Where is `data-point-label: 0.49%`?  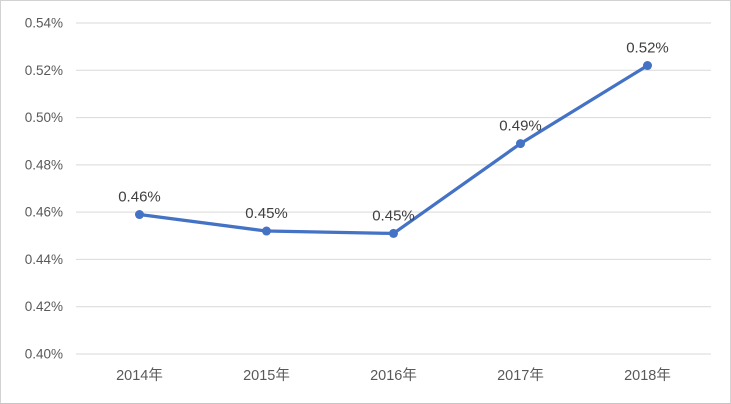 data-point-label: 0.49% is located at coordinates (520, 126).